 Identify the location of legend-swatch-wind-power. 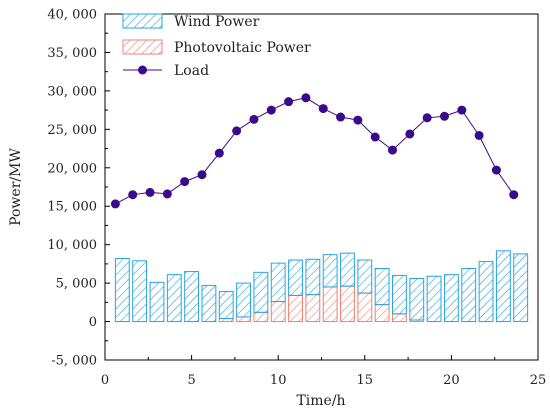
(142, 21).